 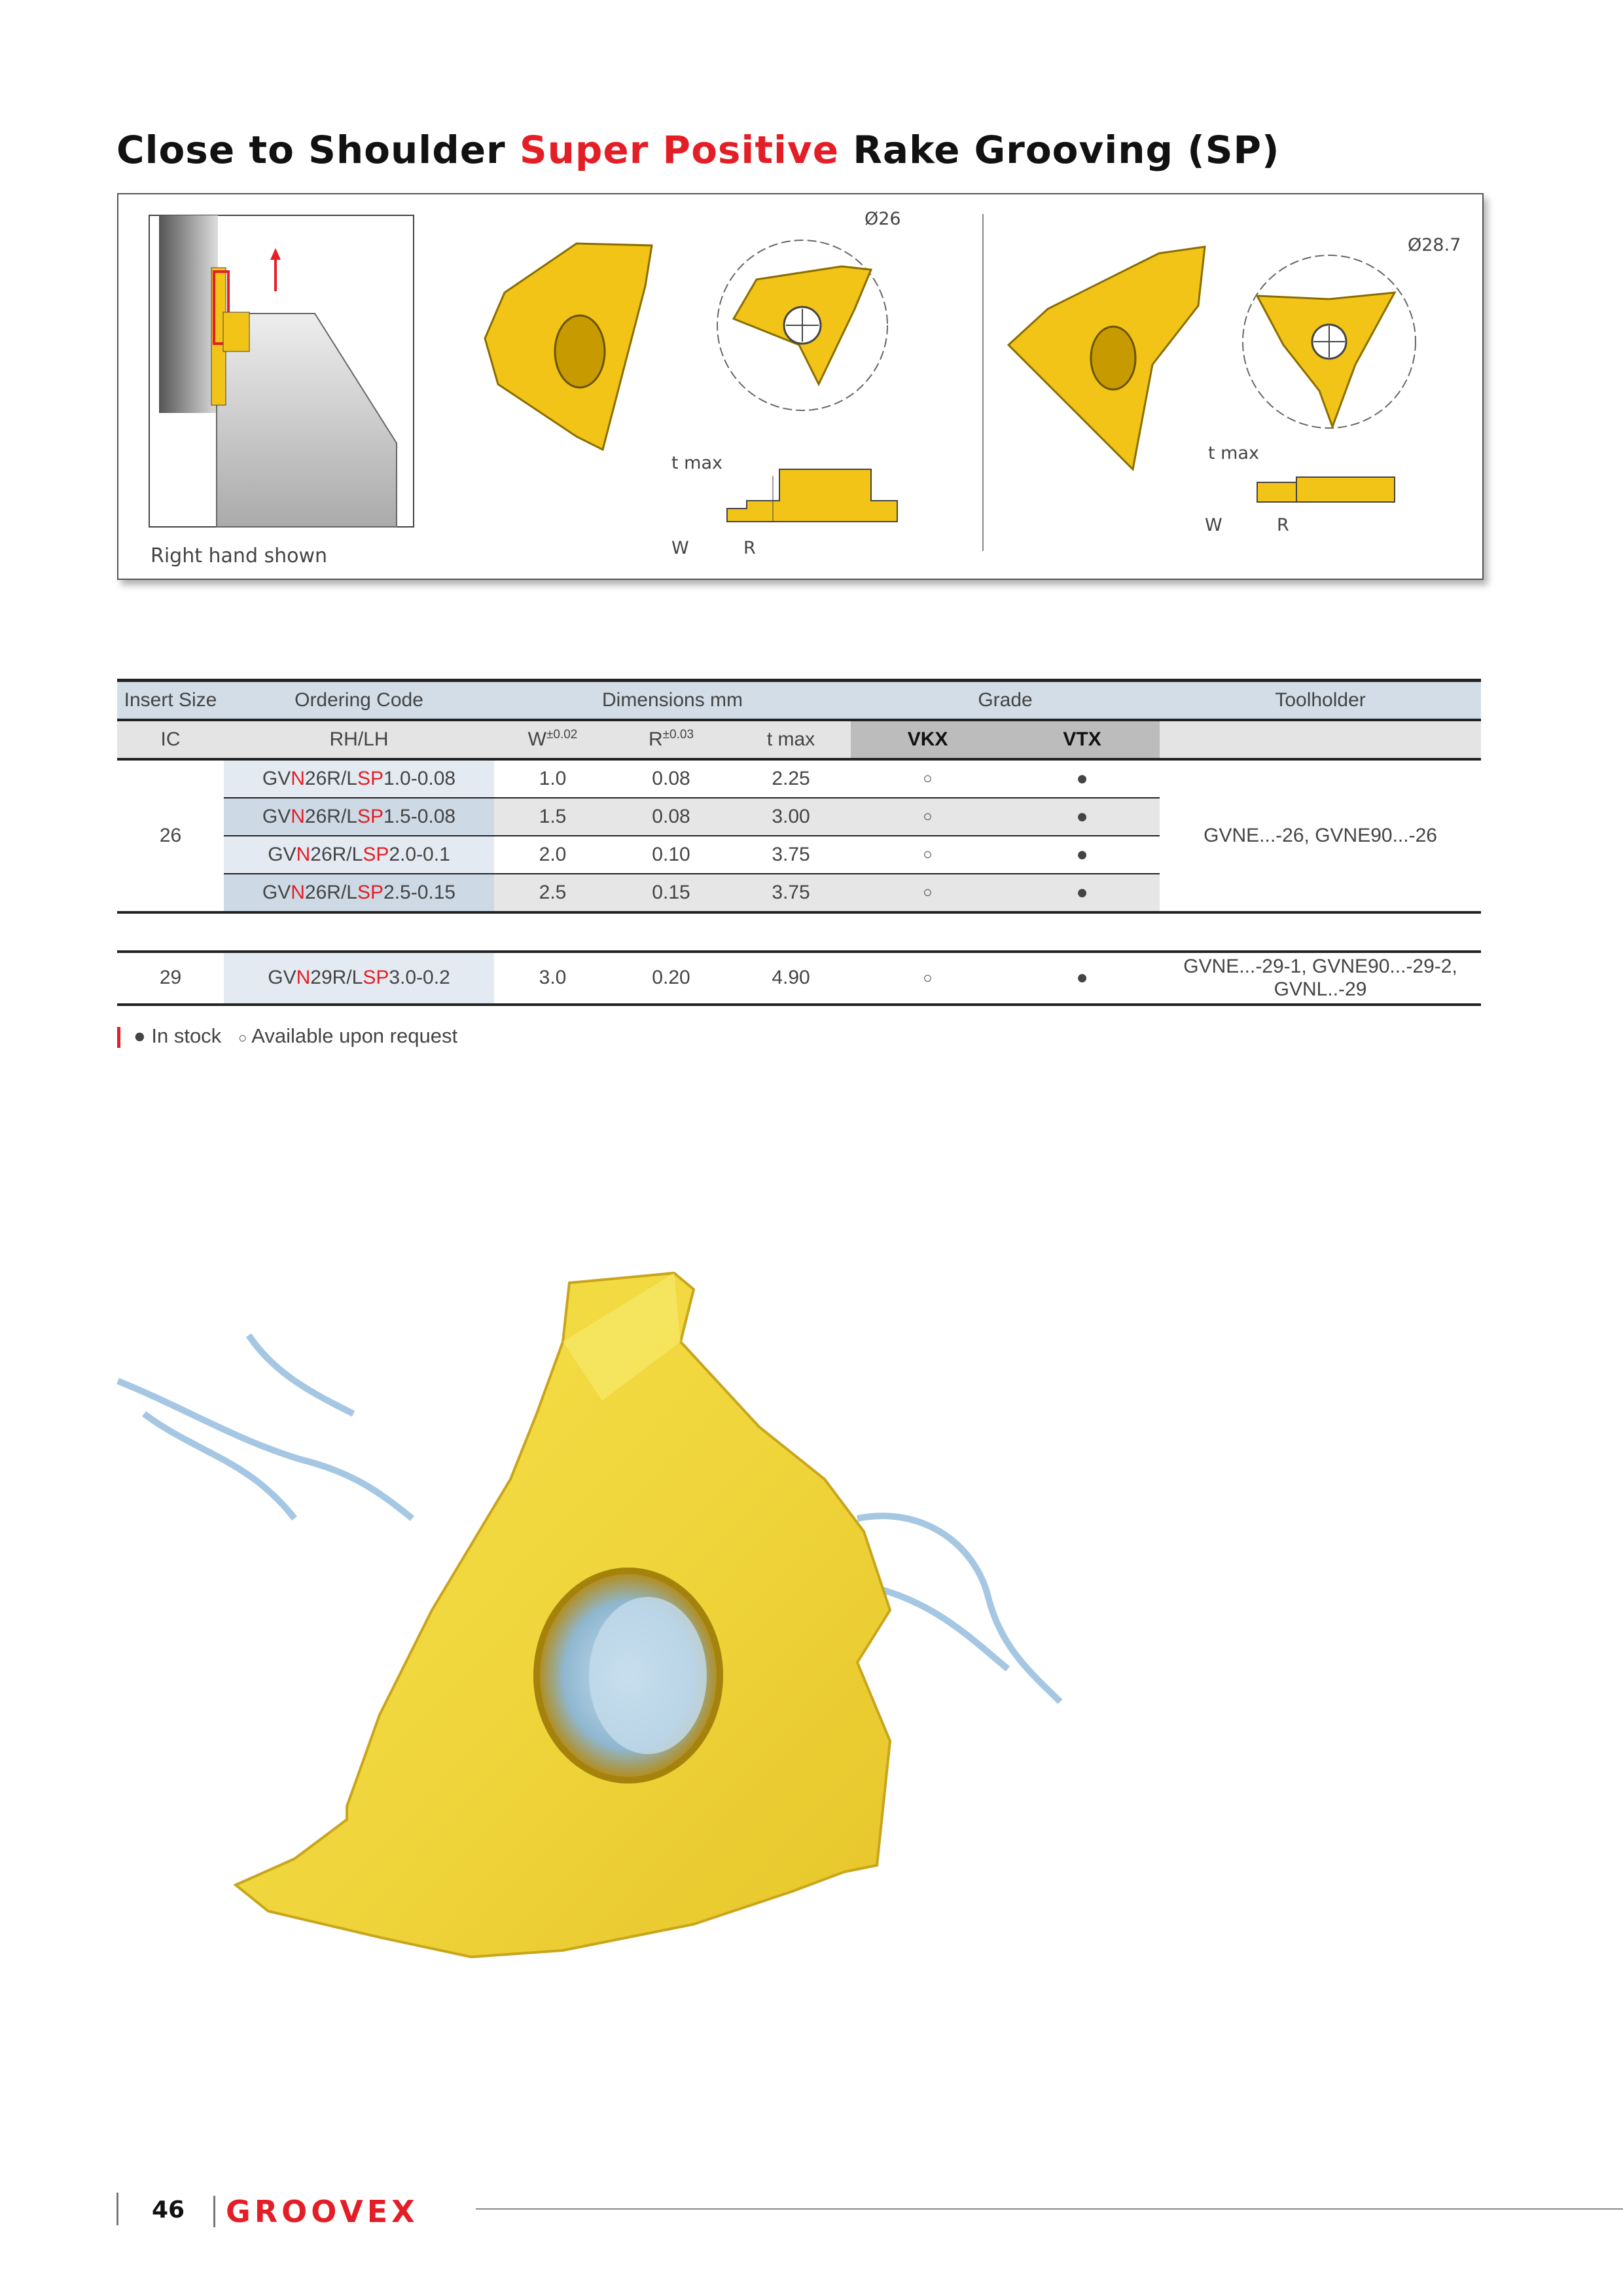 I want to click on insert-29-3d, so click(x=1106, y=358).